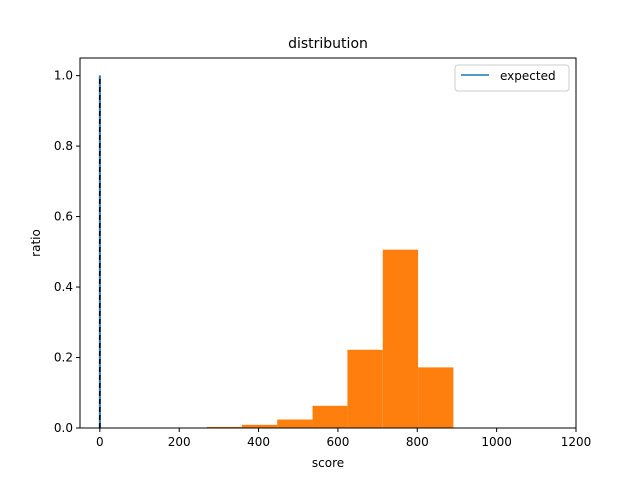 Image resolution: width=640 pixels, height=480 pixels. Describe the element at coordinates (63, 217) in the screenshot. I see `y-tick-label: 0.6` at that location.